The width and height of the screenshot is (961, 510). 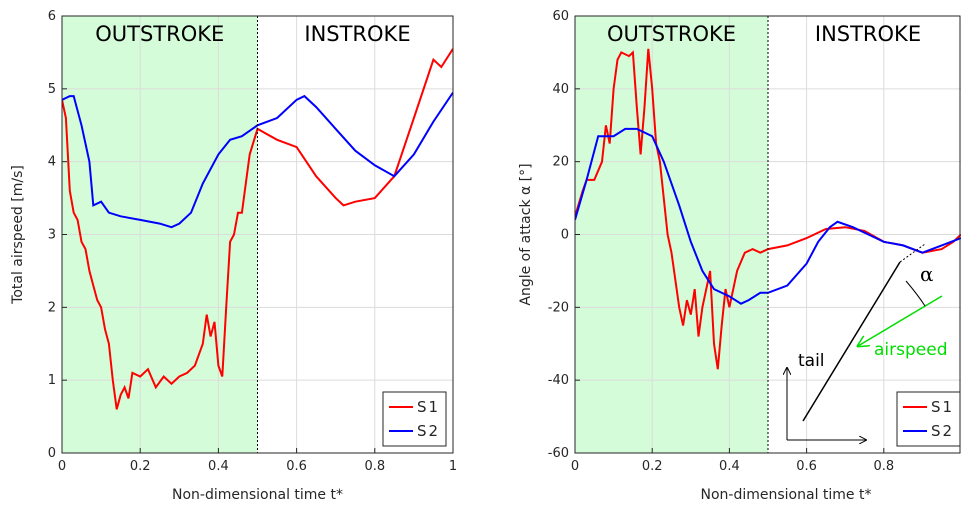 I want to click on y-tick-label: 5, so click(x=52, y=89).